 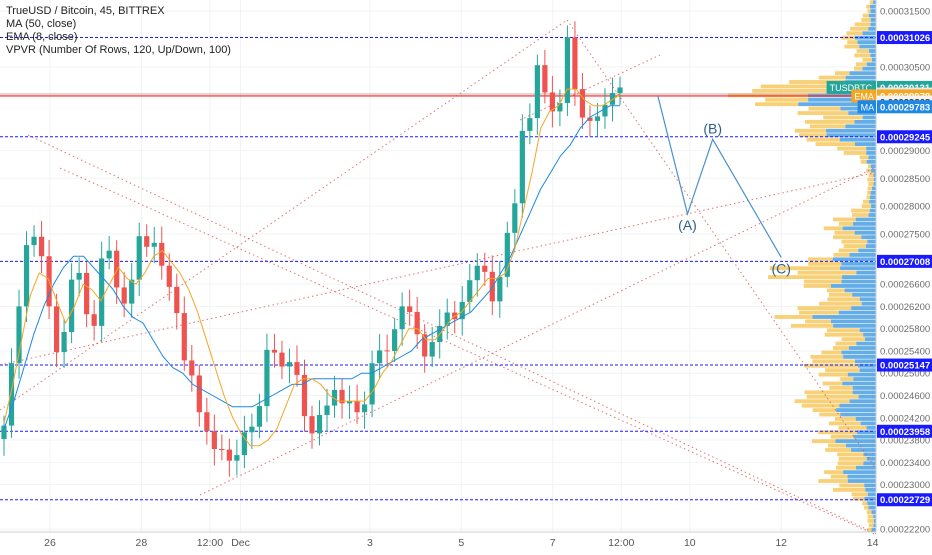 I want to click on legend-ema: EMA (8, close), so click(x=42, y=37).